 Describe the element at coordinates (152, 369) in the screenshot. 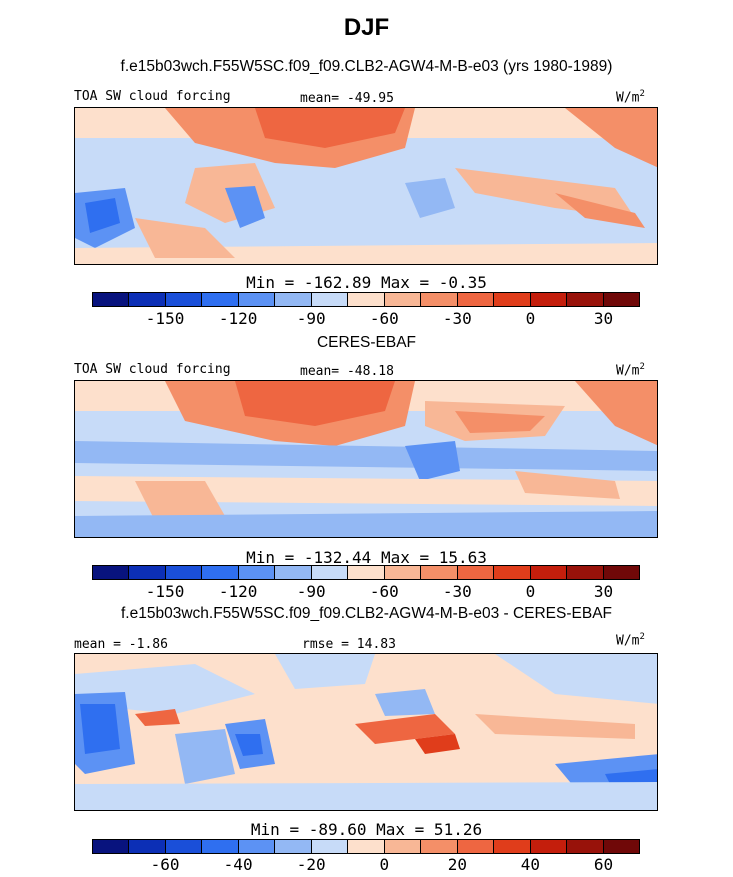

I see `panel2-variable-label: TOA SW cloud forcing` at that location.